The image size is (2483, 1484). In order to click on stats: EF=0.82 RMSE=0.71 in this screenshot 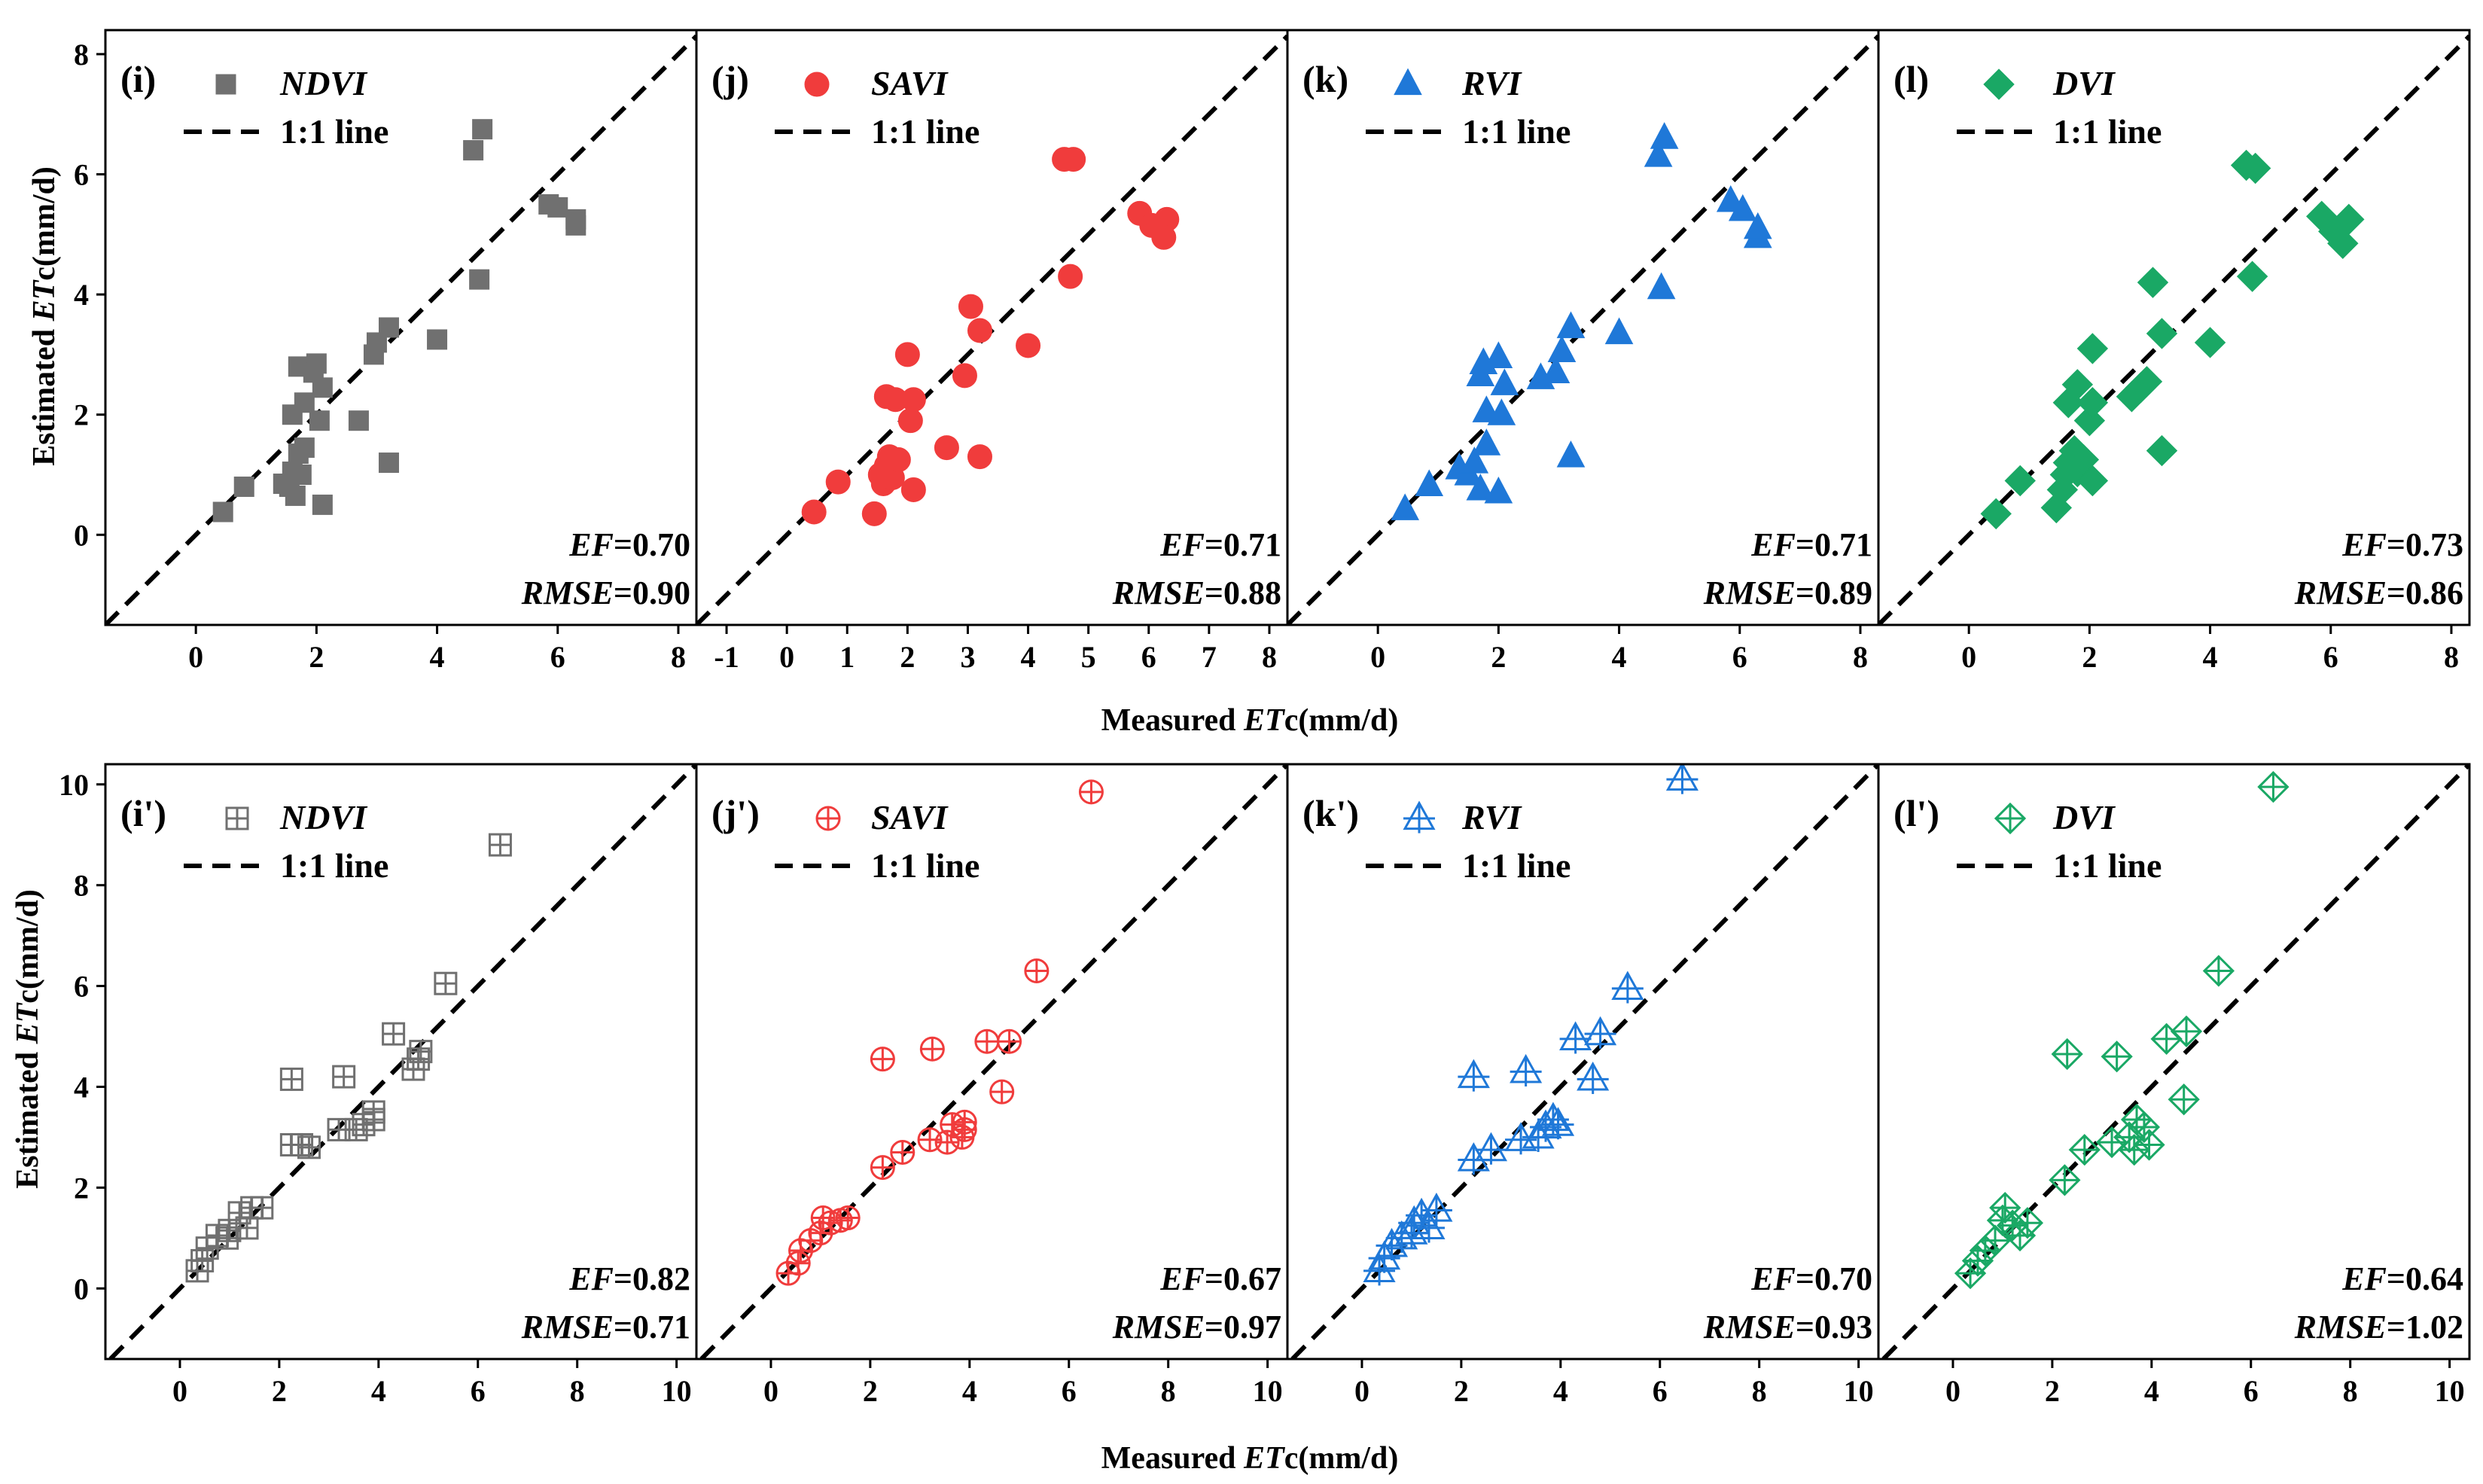, I will do `click(605, 1302)`.